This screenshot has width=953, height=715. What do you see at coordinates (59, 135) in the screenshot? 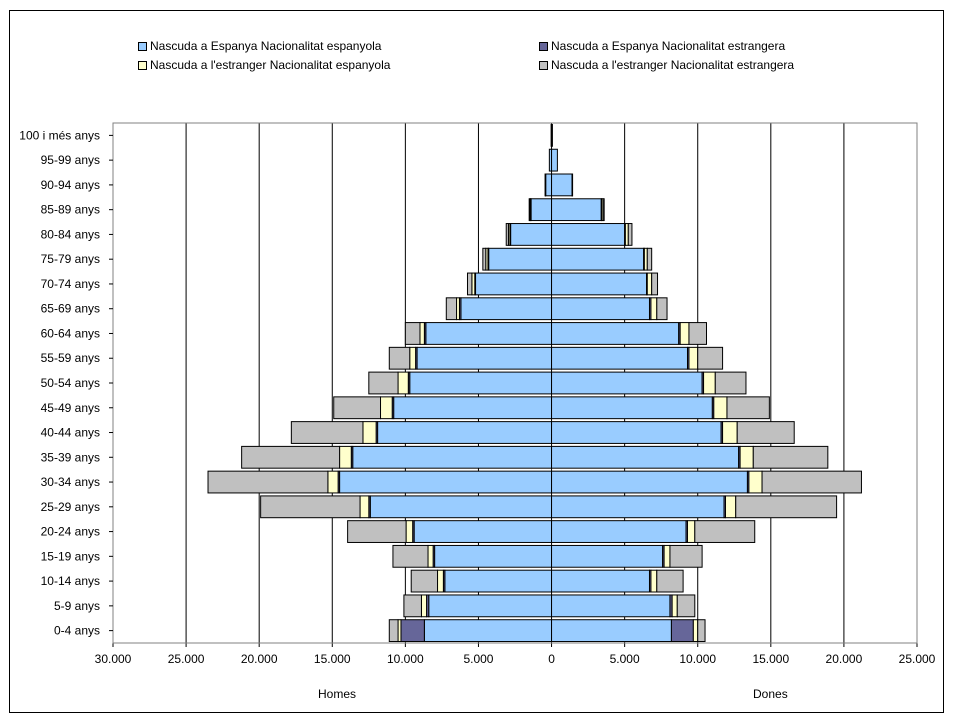
I see `y-tick-label: 100 i més anys` at bounding box center [59, 135].